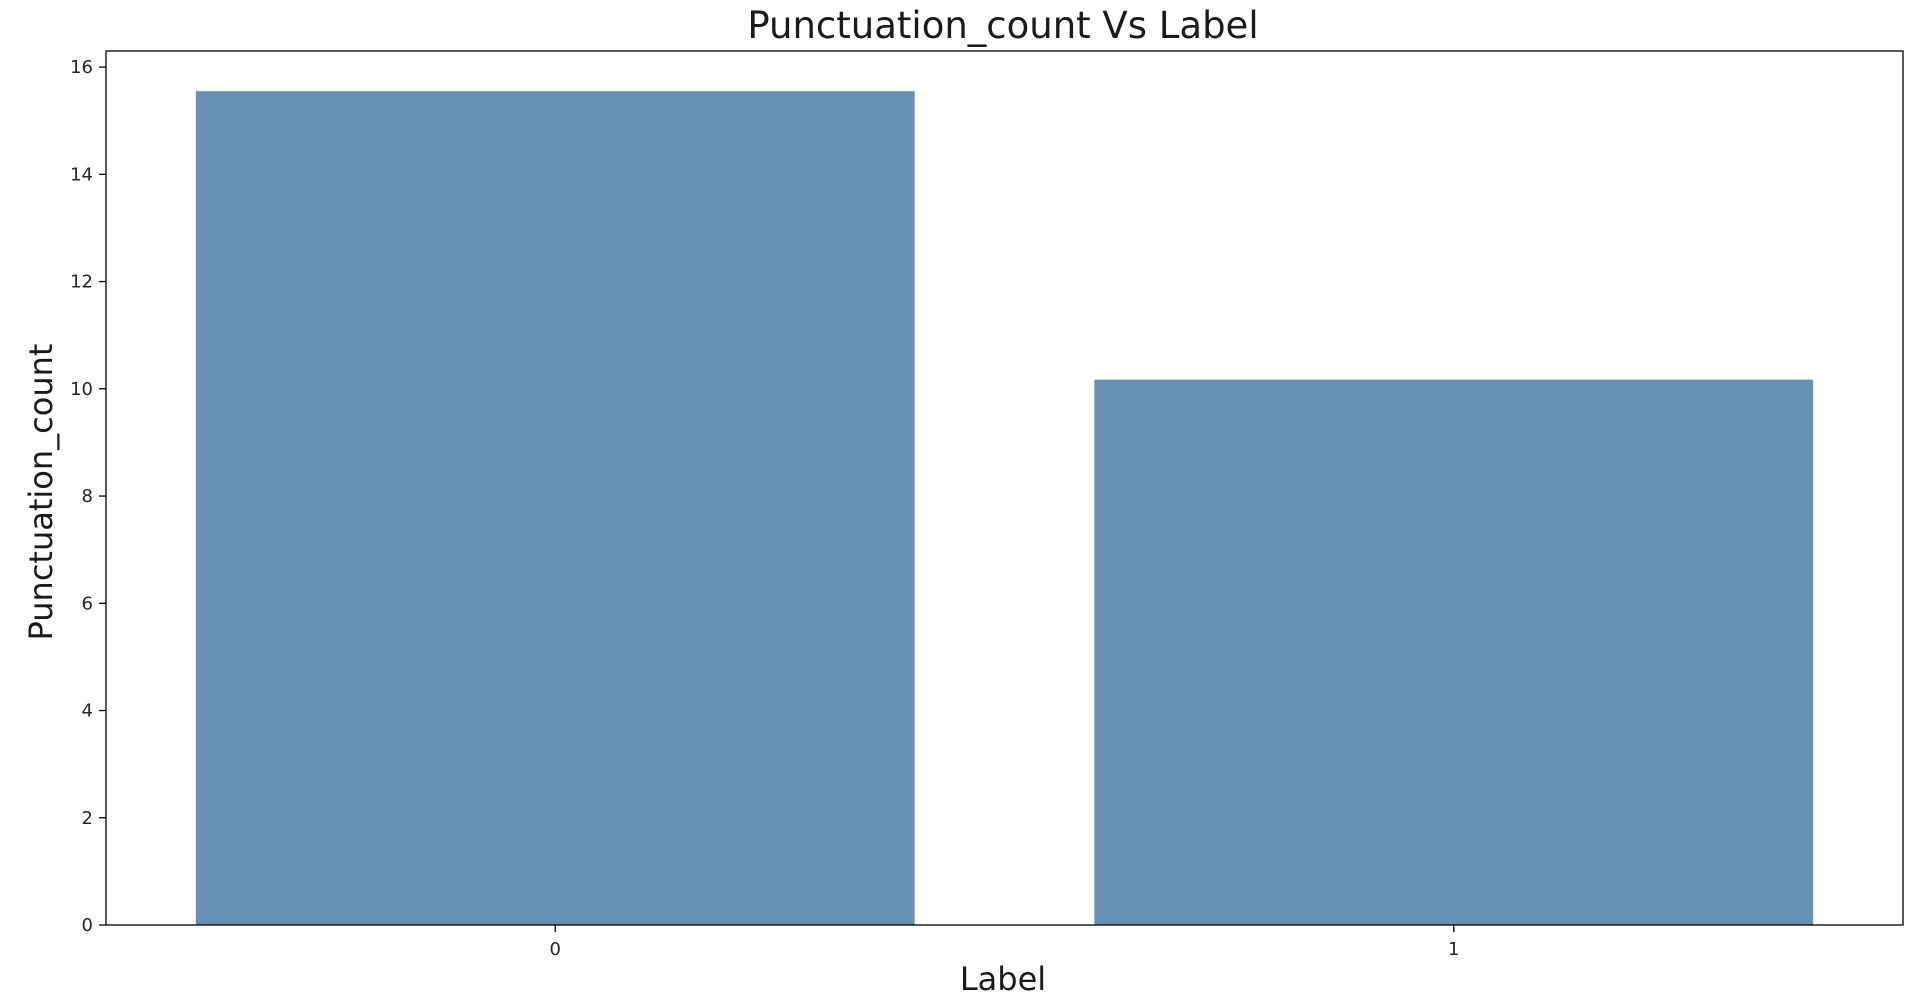  I want to click on y-tick-label-4: 4, so click(87, 711).